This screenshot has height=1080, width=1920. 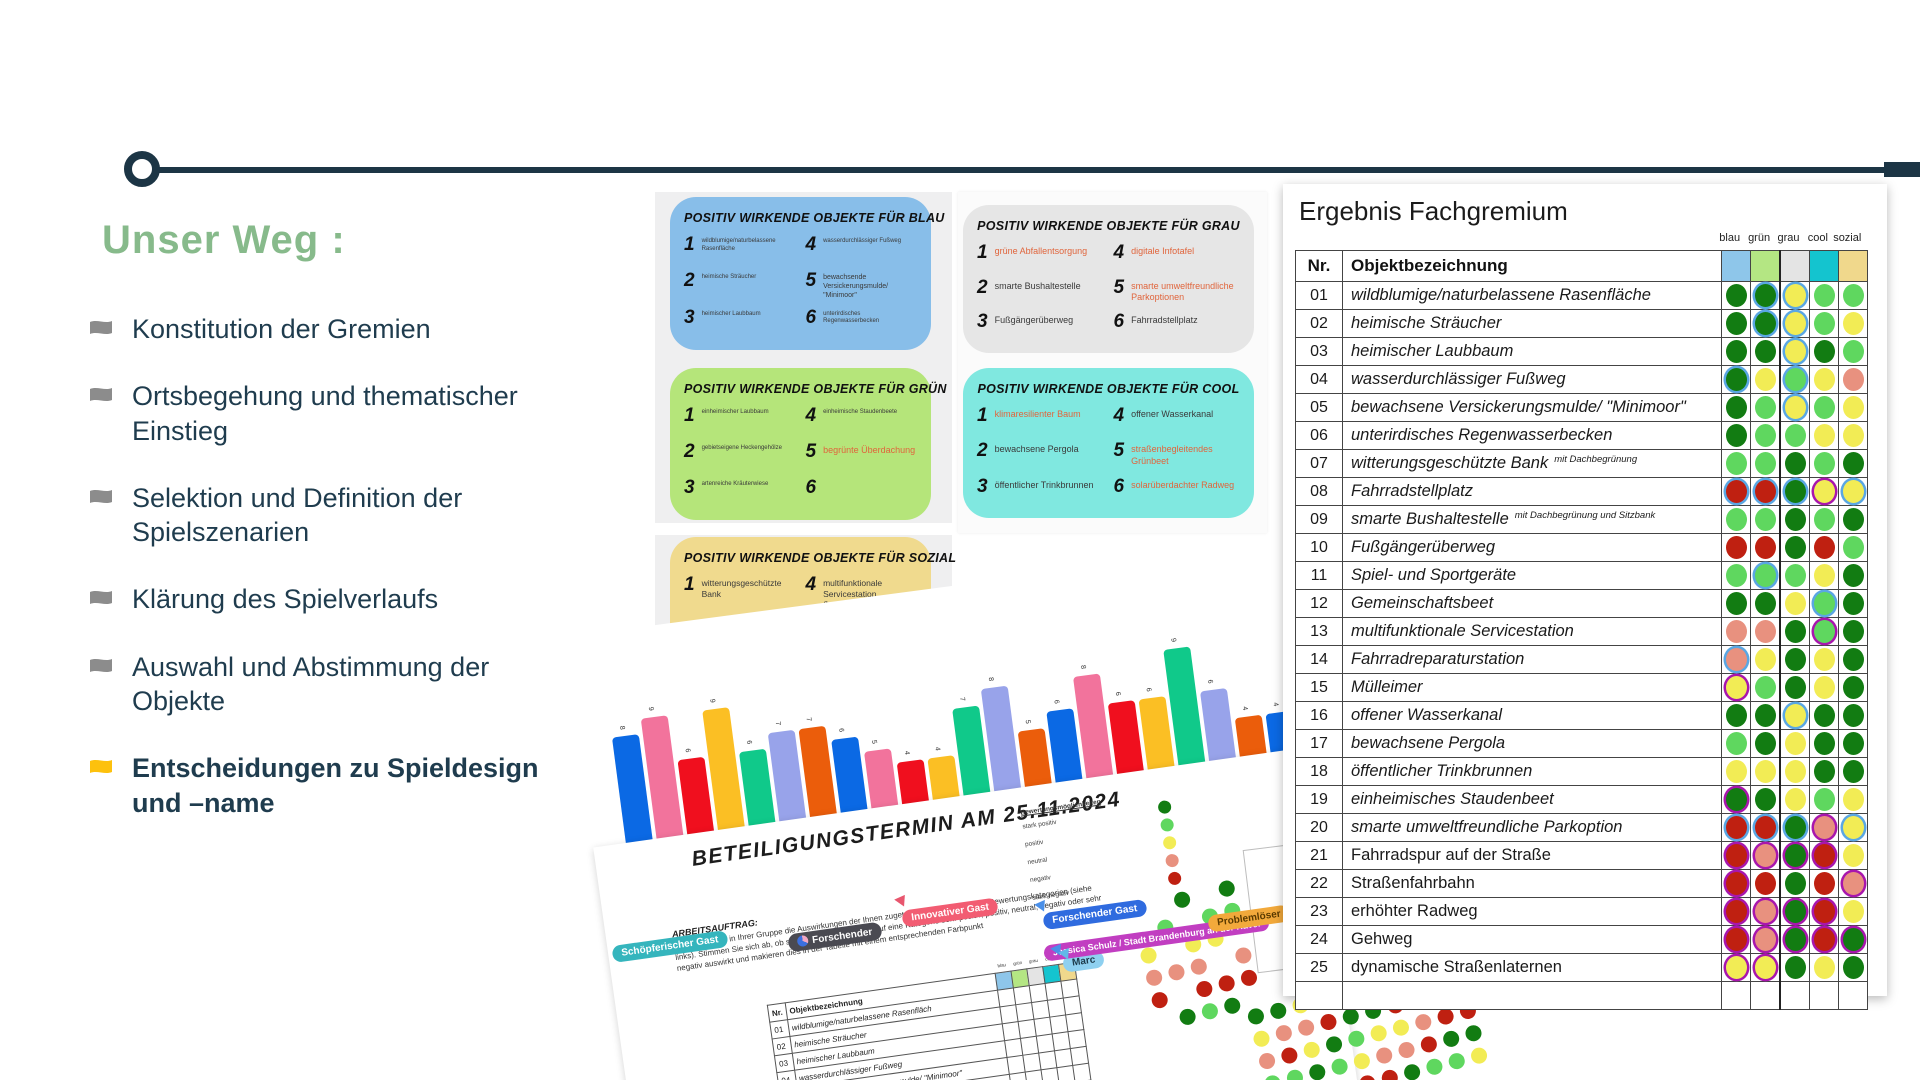 I want to click on card-item-text: unterirdisches Regenwasserbecken, so click(x=851, y=317).